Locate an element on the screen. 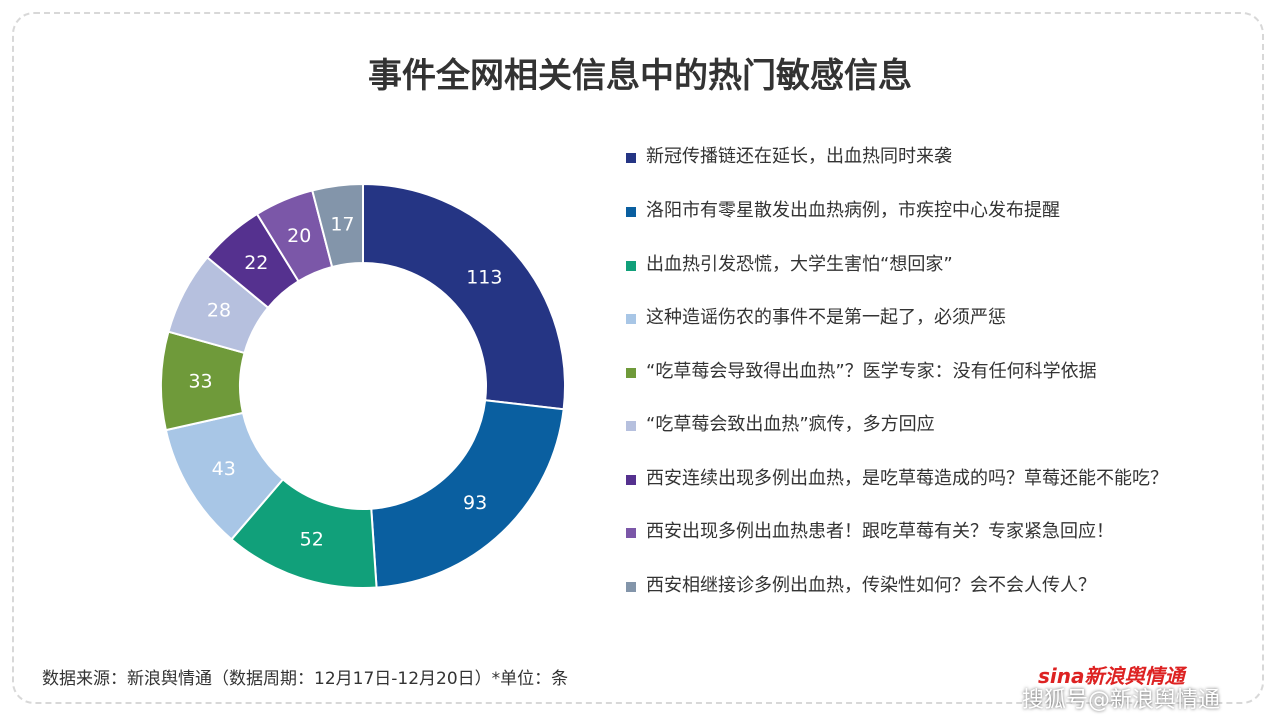 The width and height of the screenshot is (1280, 720). data-label: 93 is located at coordinates (475, 503).